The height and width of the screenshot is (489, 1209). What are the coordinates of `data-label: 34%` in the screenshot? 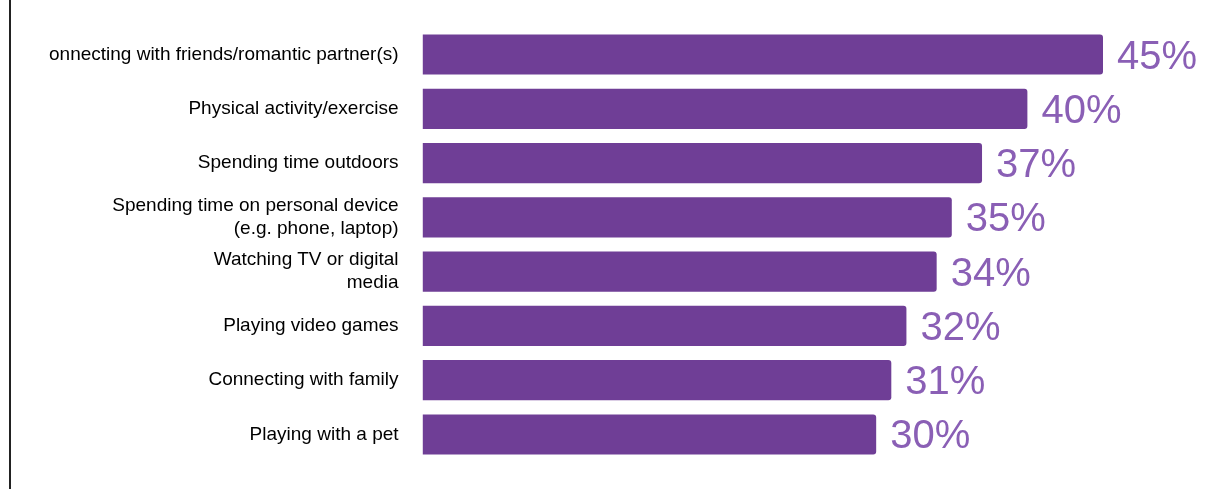 It's located at (990, 271).